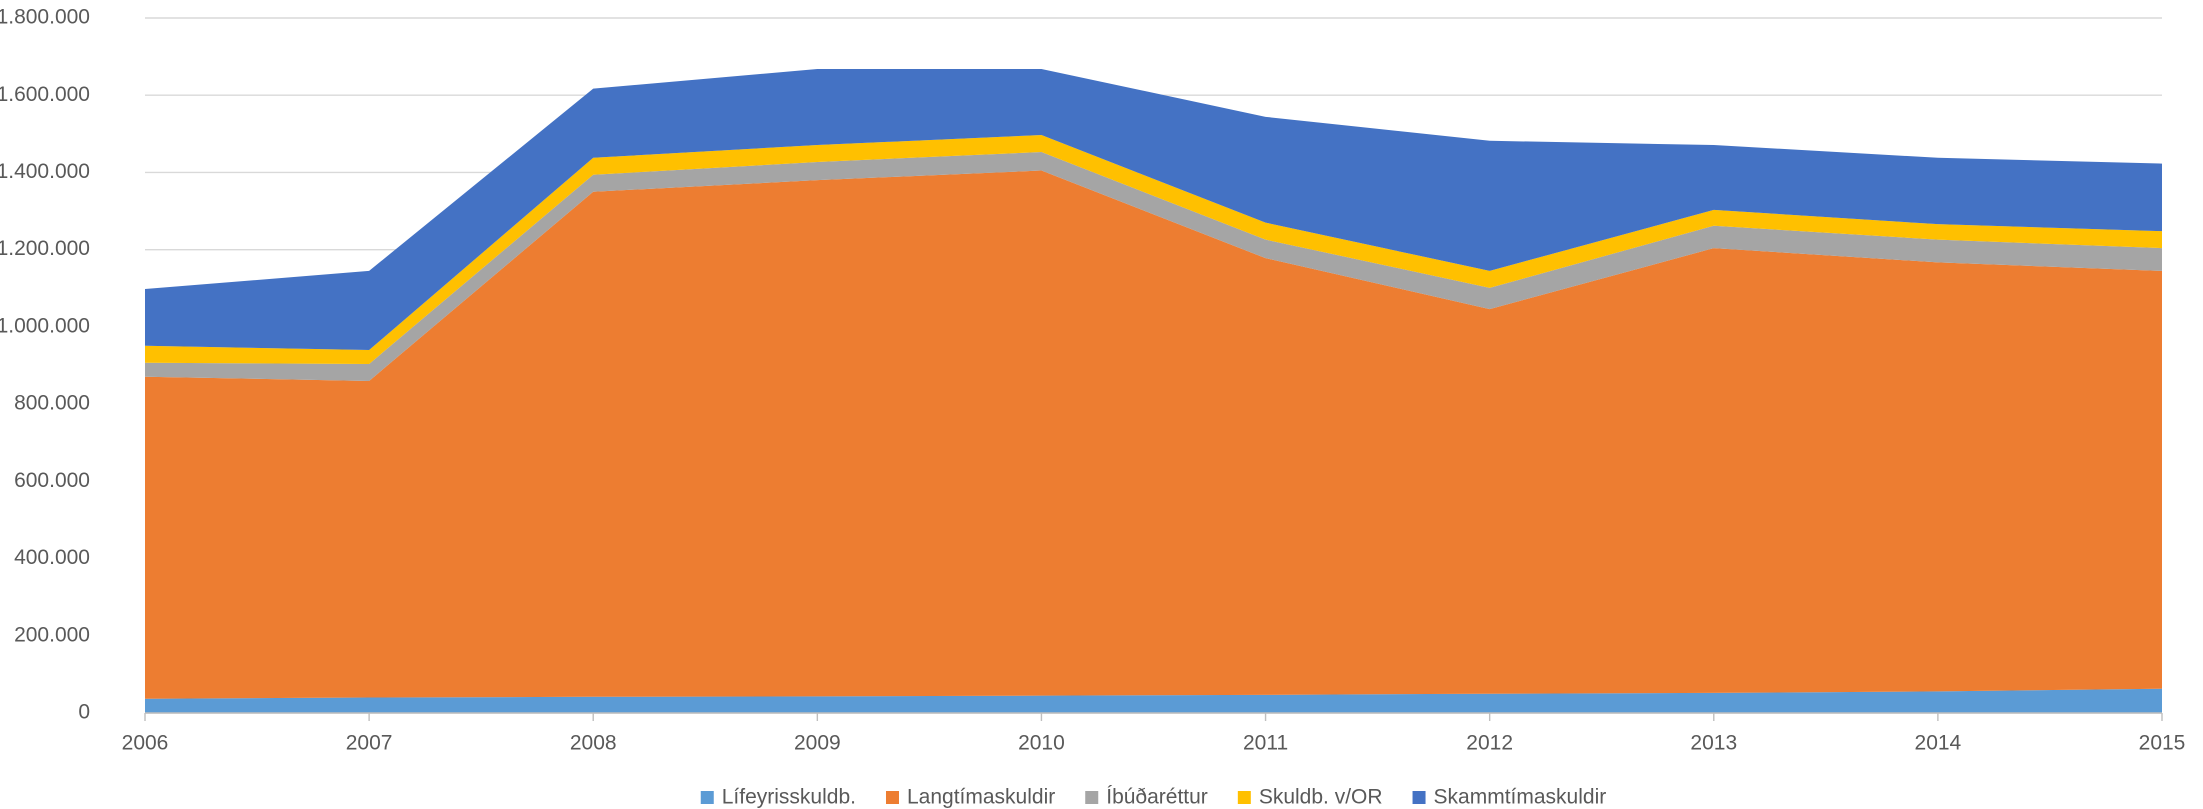 Image resolution: width=2203 pixels, height=809 pixels. Describe the element at coordinates (1321, 797) in the screenshot. I see `legend-label: Skuldb. v/OR` at that location.